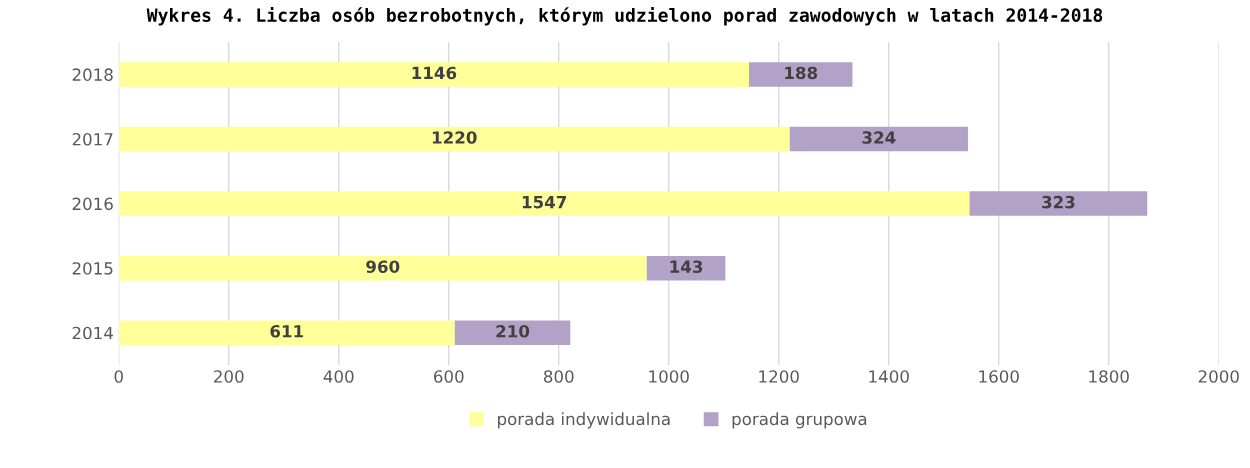 Image resolution: width=1250 pixels, height=468 pixels. Describe the element at coordinates (999, 376) in the screenshot. I see `x-tick-label: 1600` at that location.